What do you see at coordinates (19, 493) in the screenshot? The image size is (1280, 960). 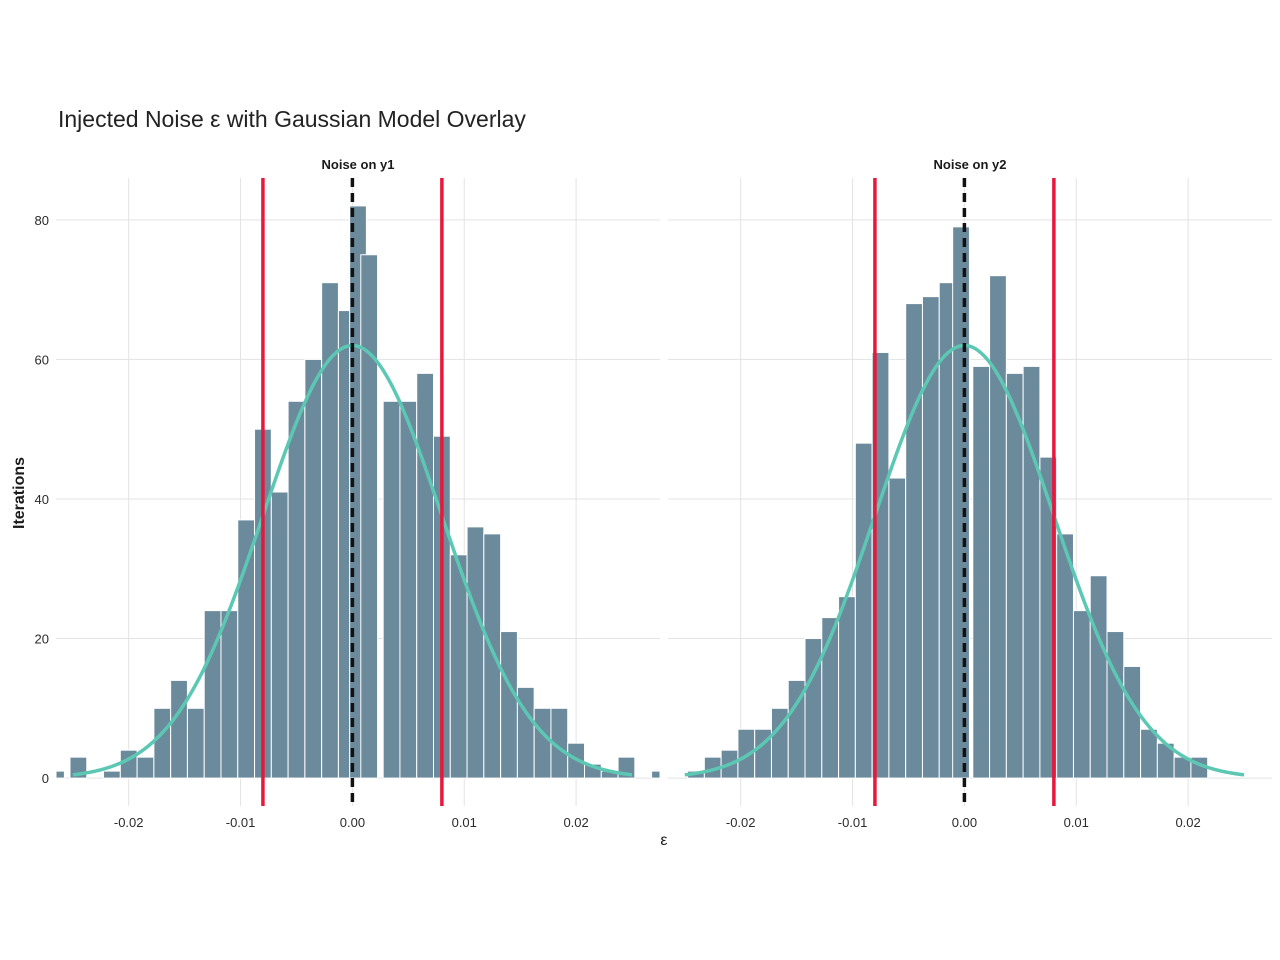 I see `y-axis-title: Iterations` at bounding box center [19, 493].